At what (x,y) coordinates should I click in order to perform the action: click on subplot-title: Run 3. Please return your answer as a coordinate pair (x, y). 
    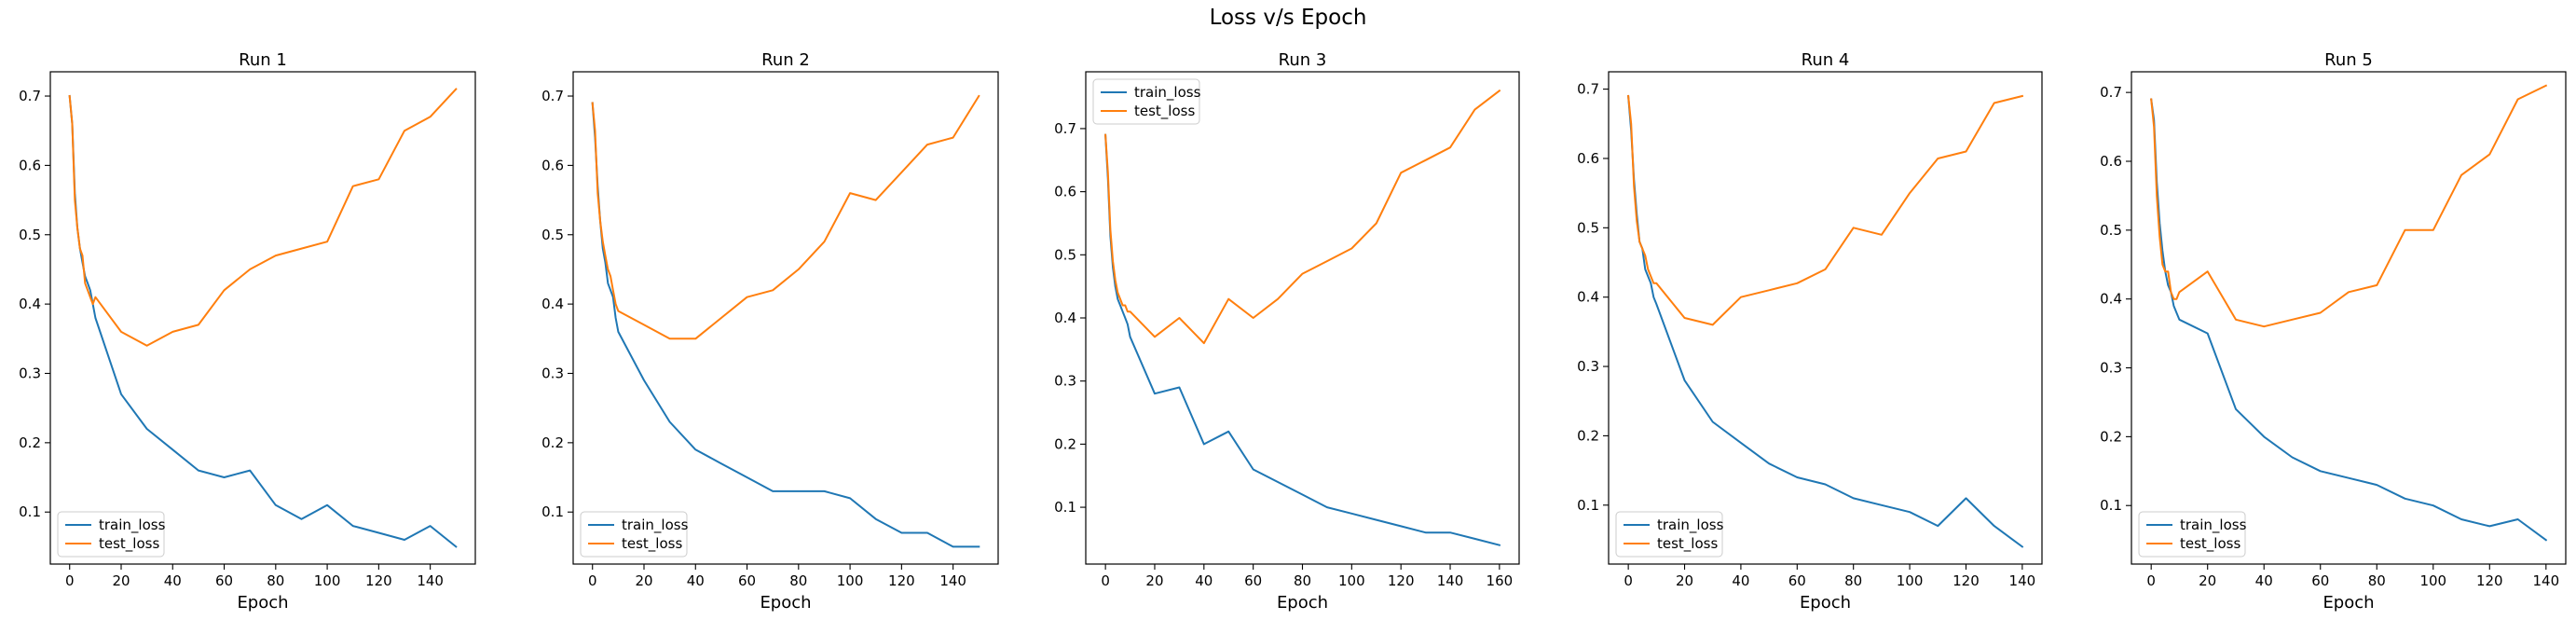
    Looking at the image, I should click on (1303, 60).